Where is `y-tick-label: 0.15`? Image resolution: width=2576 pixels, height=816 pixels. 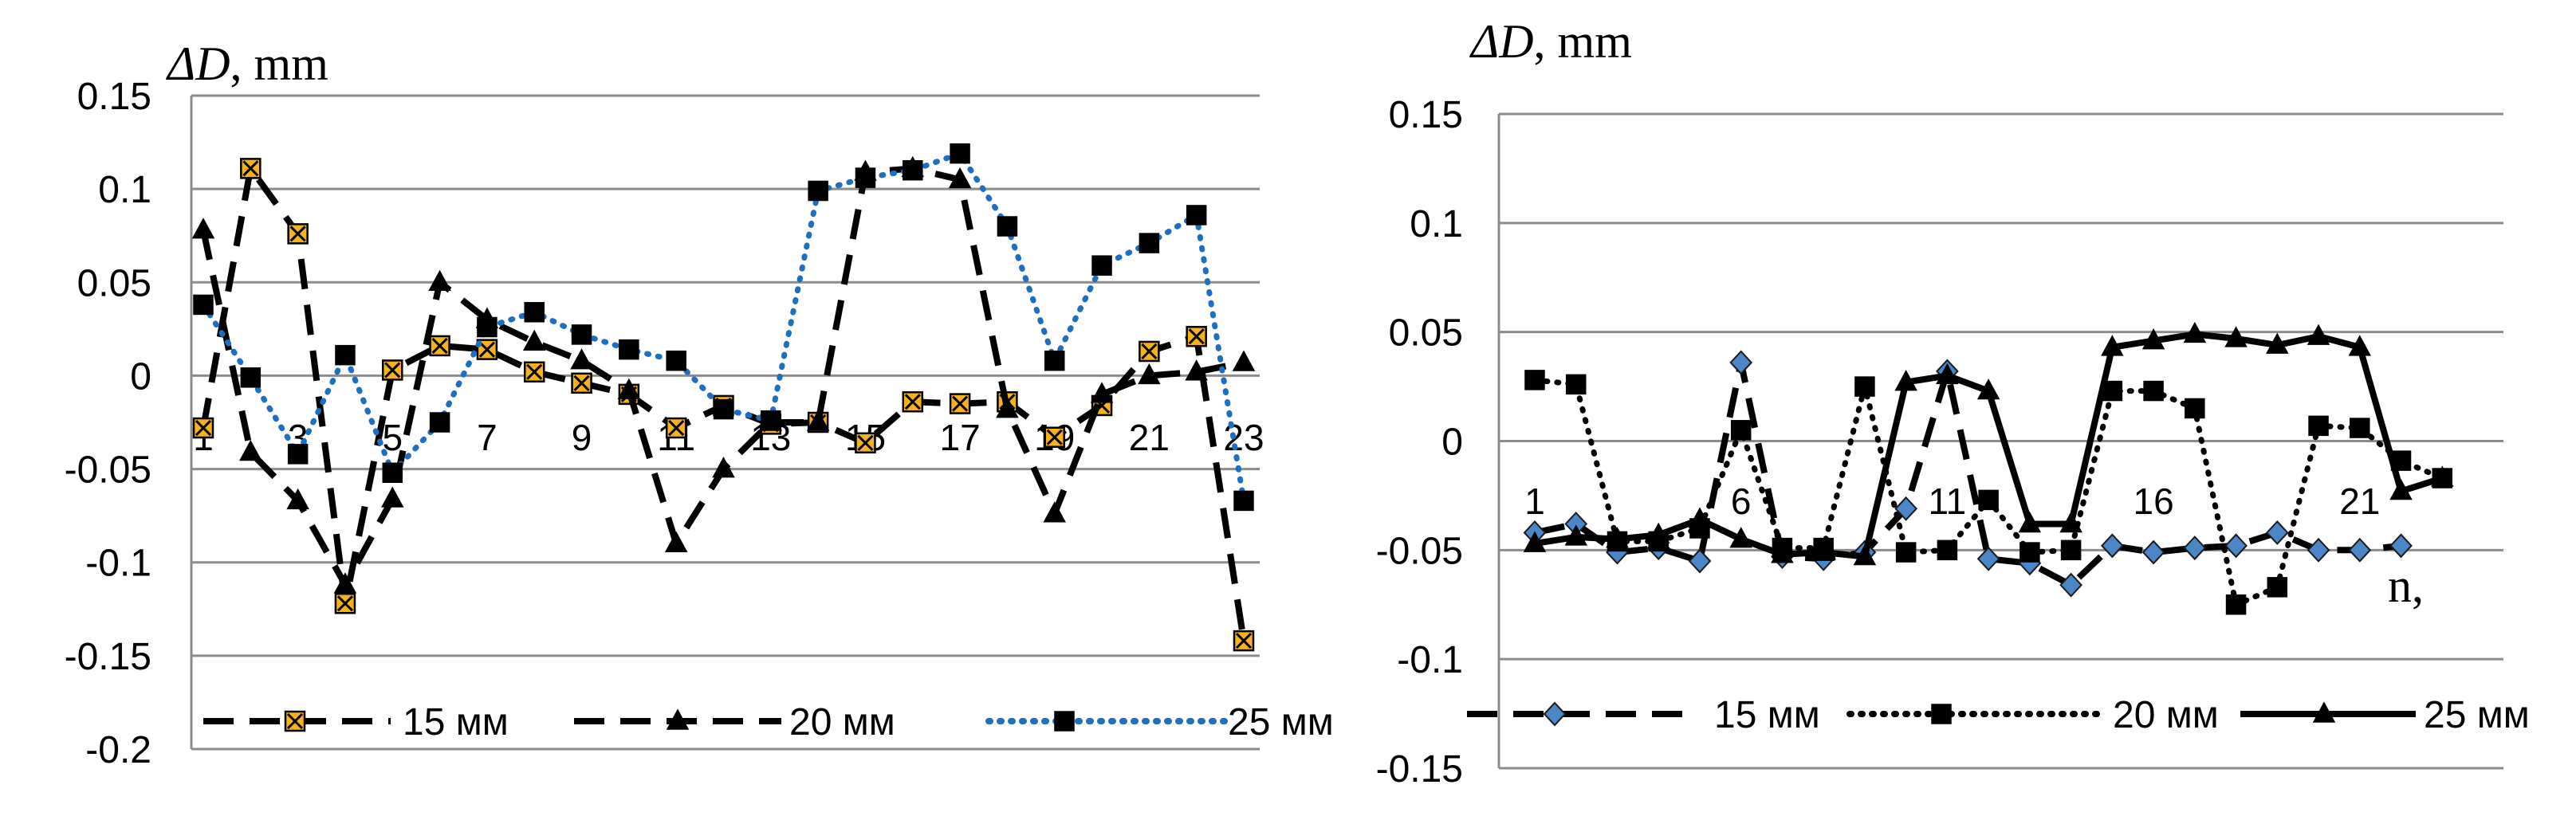
y-tick-label: 0.15 is located at coordinates (1426, 115).